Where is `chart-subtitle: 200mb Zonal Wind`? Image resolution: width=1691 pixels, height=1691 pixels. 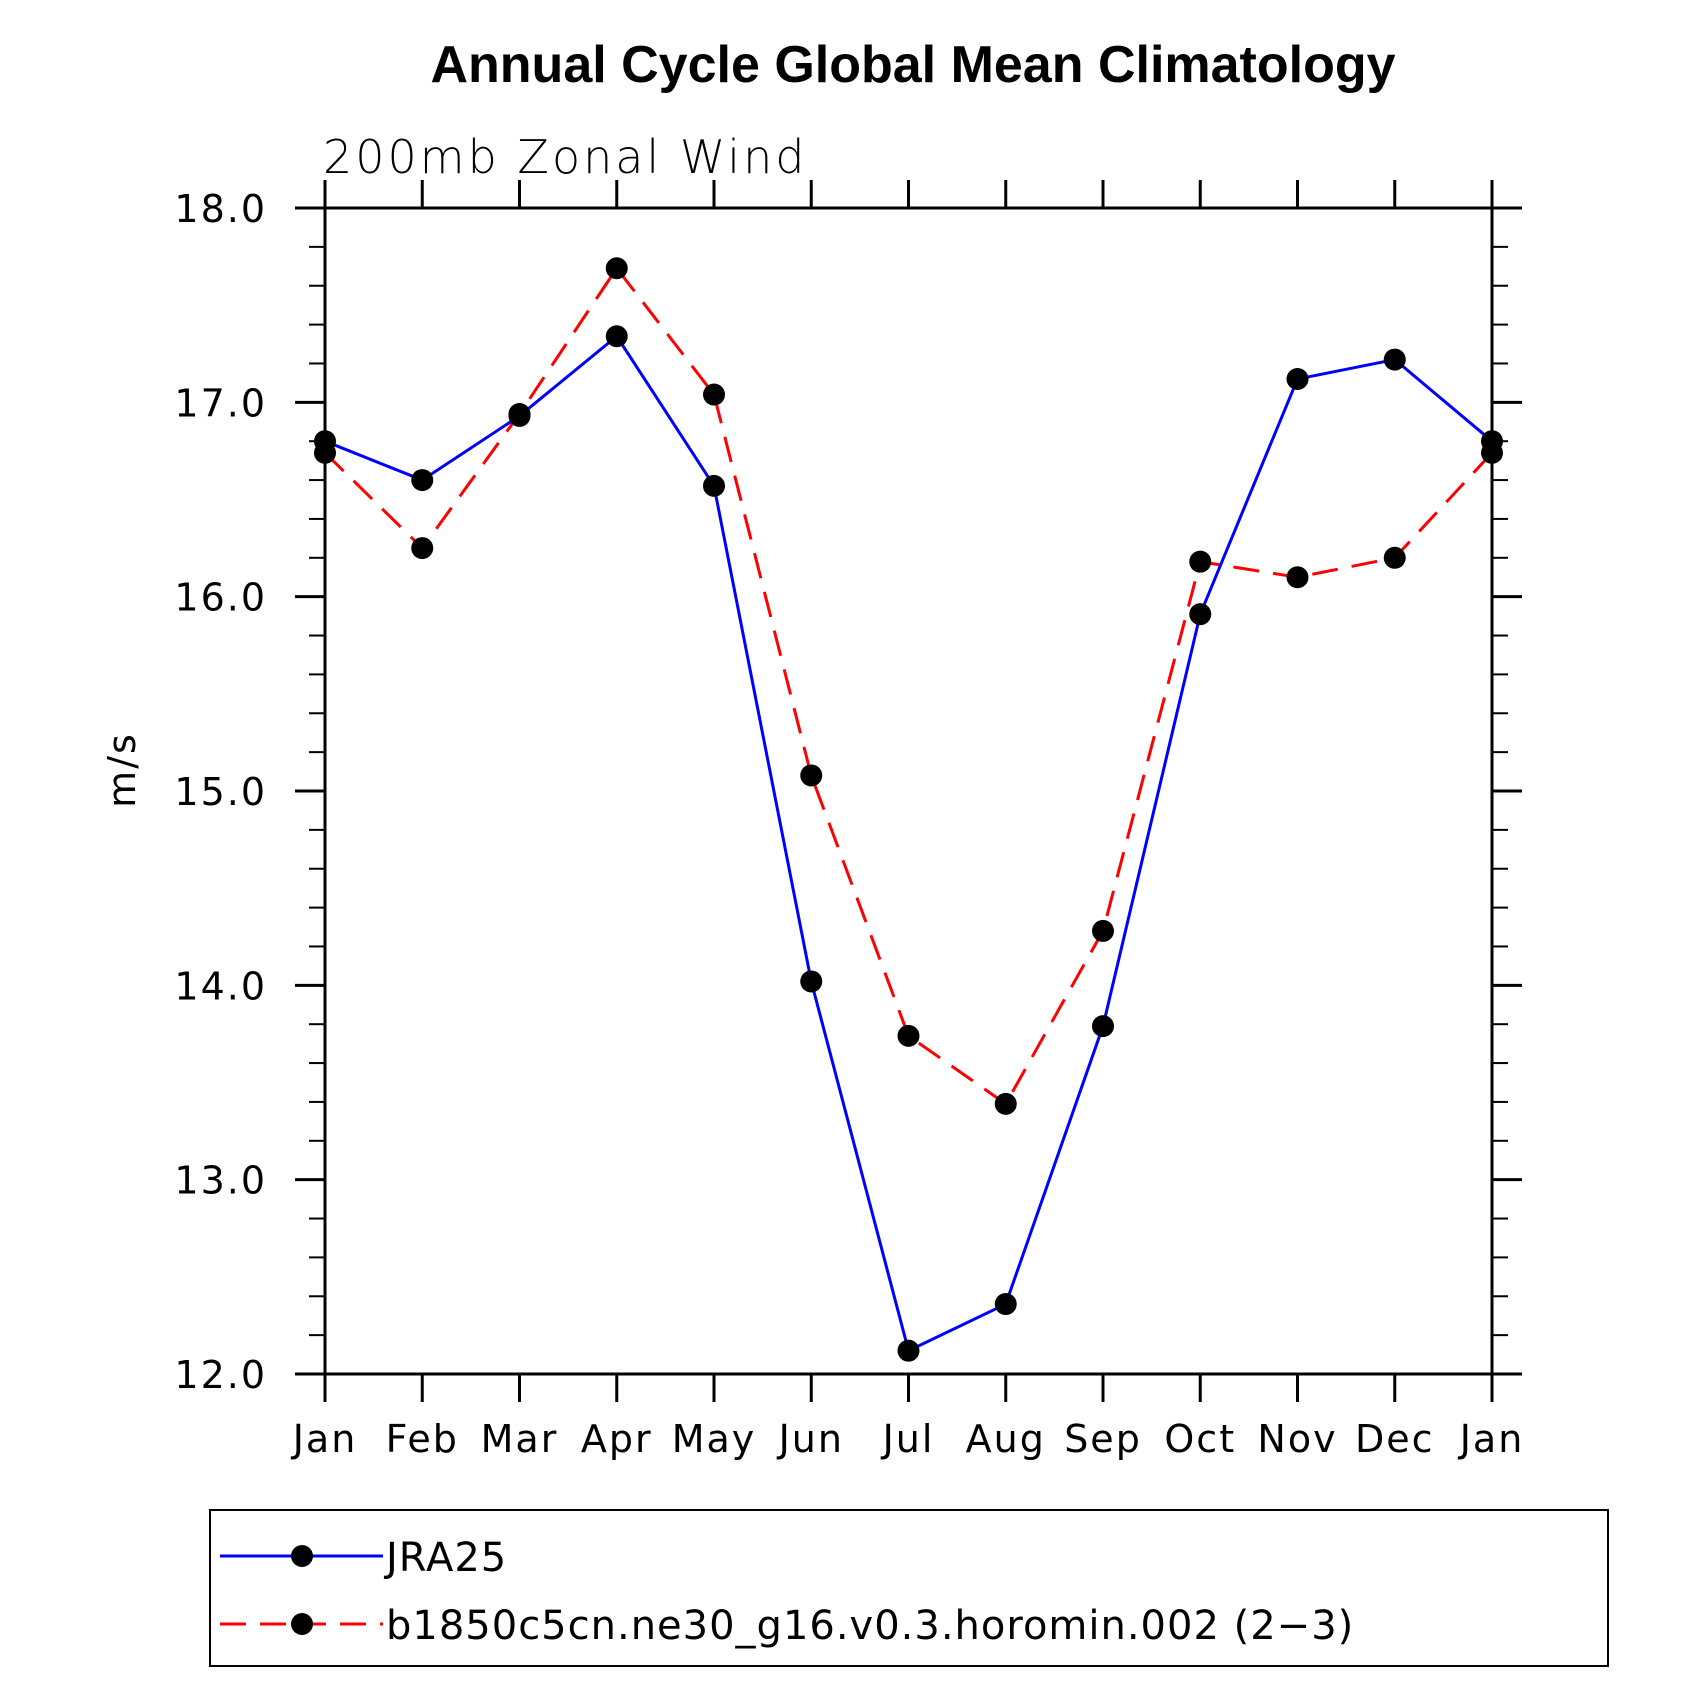 chart-subtitle: 200mb Zonal Wind is located at coordinates (565, 157).